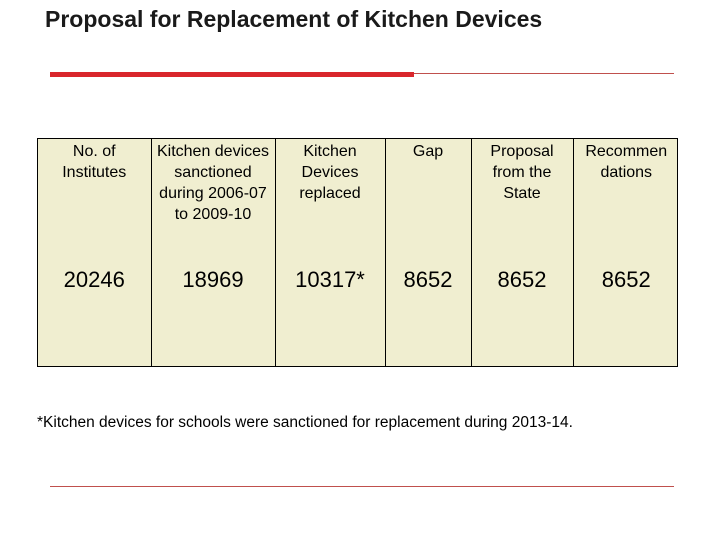 The image size is (720, 540). Describe the element at coordinates (212, 310) in the screenshot. I see `cell-devices-sanctioned: 18969` at that location.